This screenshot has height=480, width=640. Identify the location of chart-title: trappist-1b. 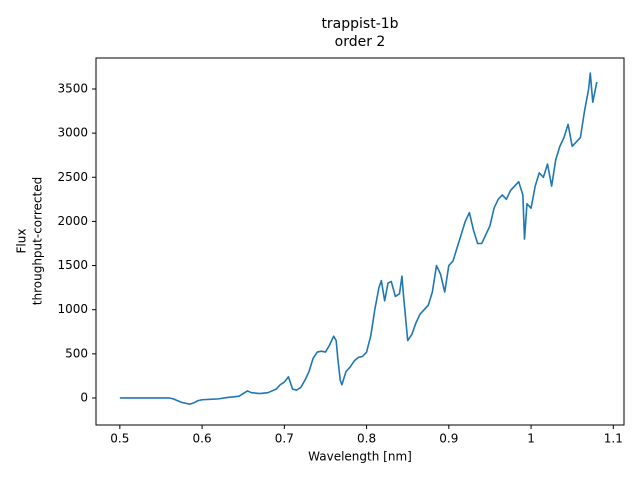
(359, 24).